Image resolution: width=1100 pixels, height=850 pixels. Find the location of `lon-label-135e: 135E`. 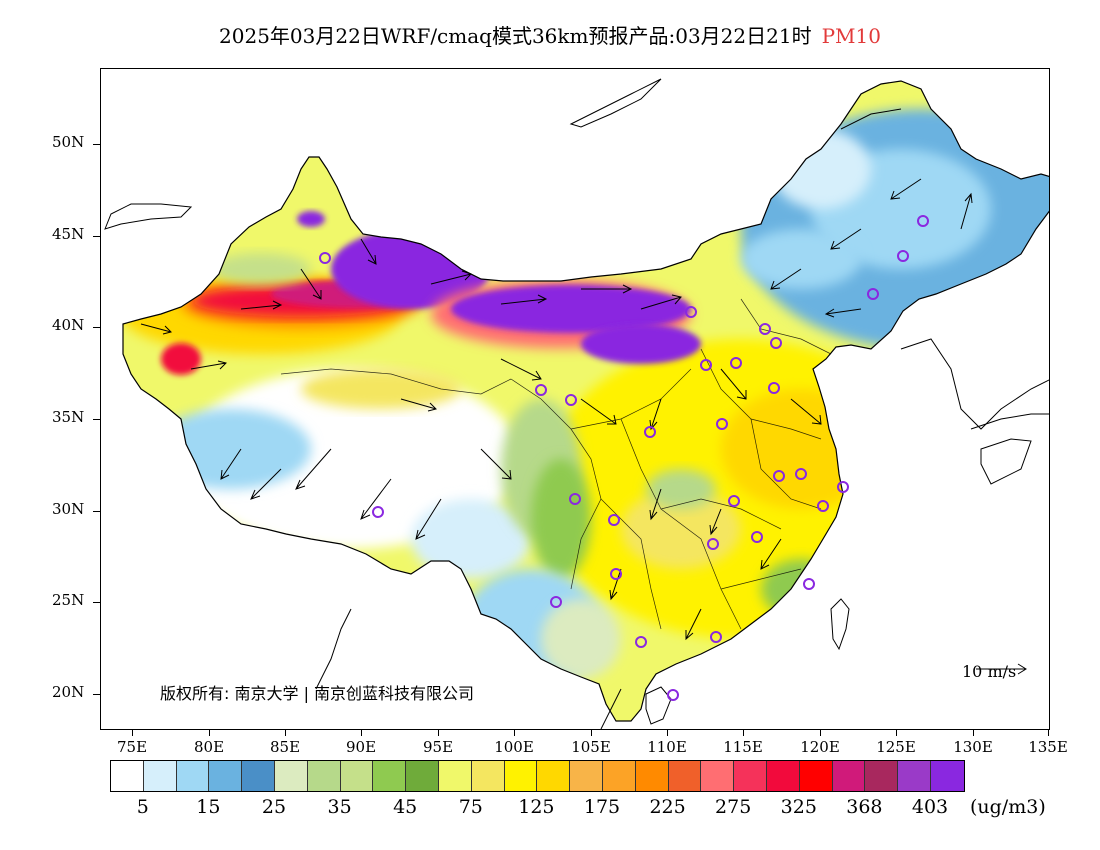

lon-label-135e: 135E is located at coordinates (1048, 747).